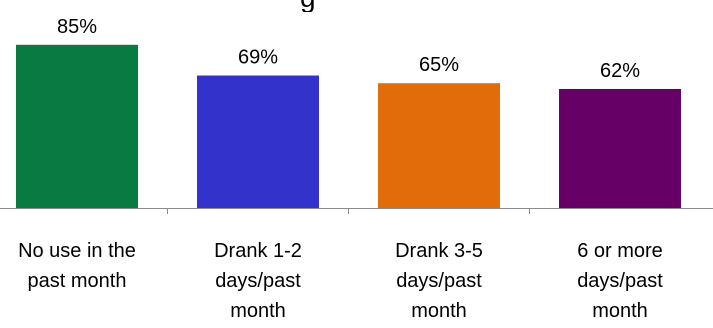 The height and width of the screenshot is (328, 713). What do you see at coordinates (439, 65) in the screenshot?
I see `data-label-3: 65%` at bounding box center [439, 65].